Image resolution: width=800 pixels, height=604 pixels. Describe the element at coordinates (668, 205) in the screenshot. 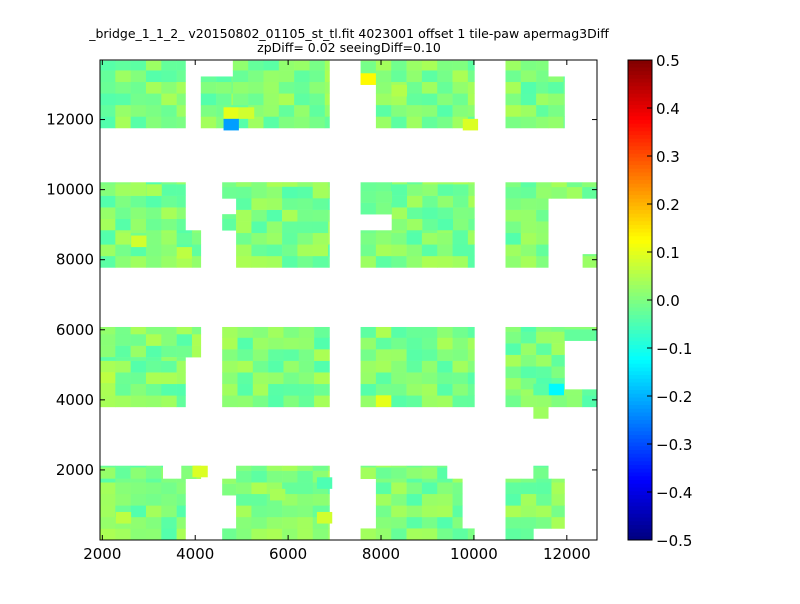

I see `colorbar-tick-label: 0.2` at that location.